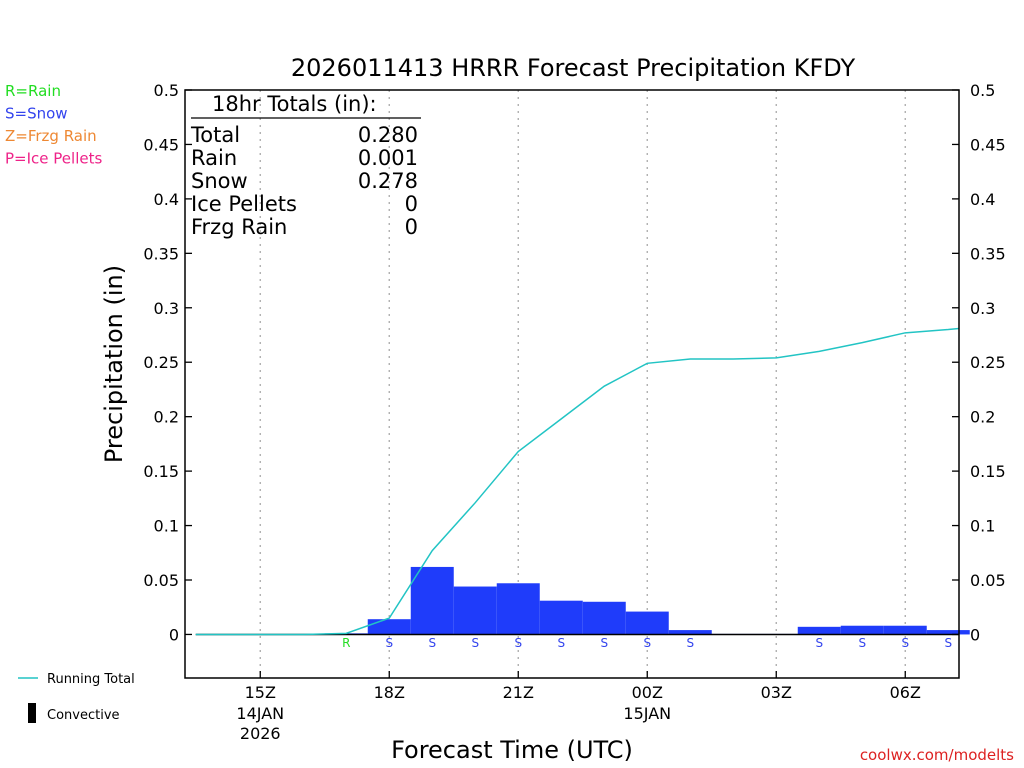 The height and width of the screenshot is (768, 1024). I want to click on x-tick-date: 14JAN, so click(260, 713).